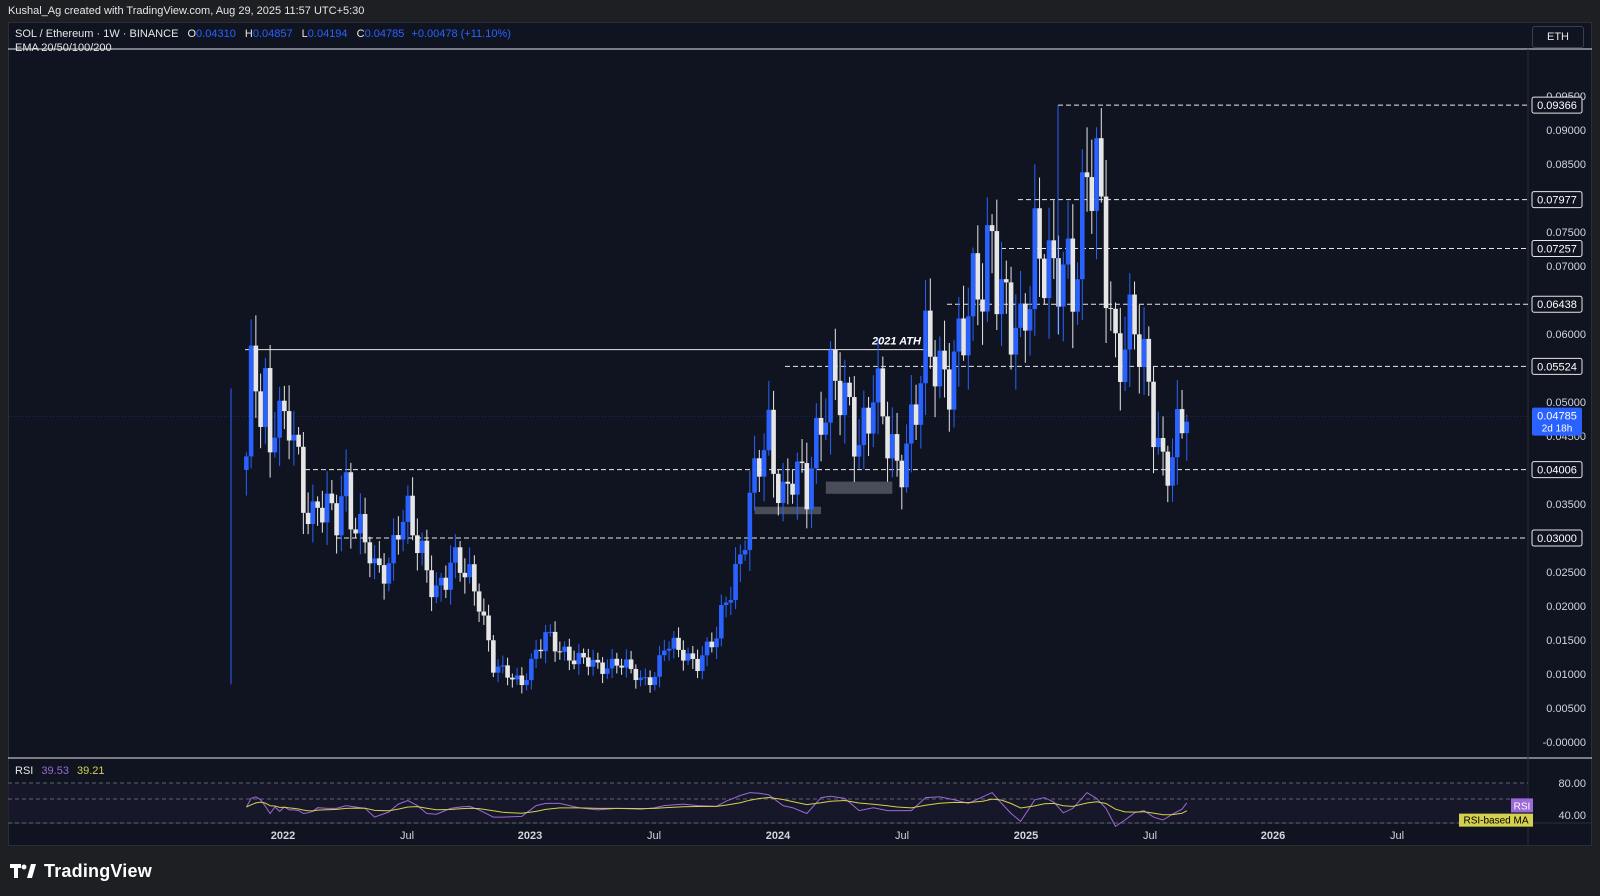  Describe the element at coordinates (327, 34) in the screenshot. I see `low-value: 0.04194` at that location.